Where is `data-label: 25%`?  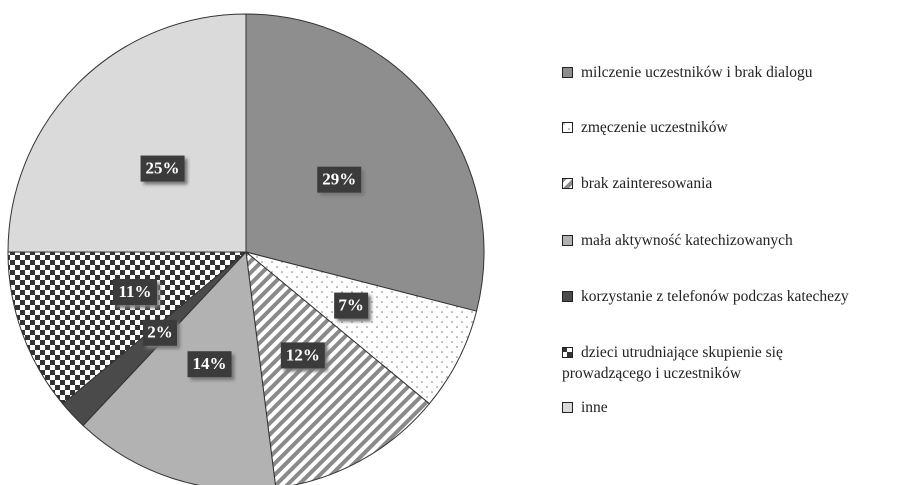
data-label: 25% is located at coordinates (162, 168).